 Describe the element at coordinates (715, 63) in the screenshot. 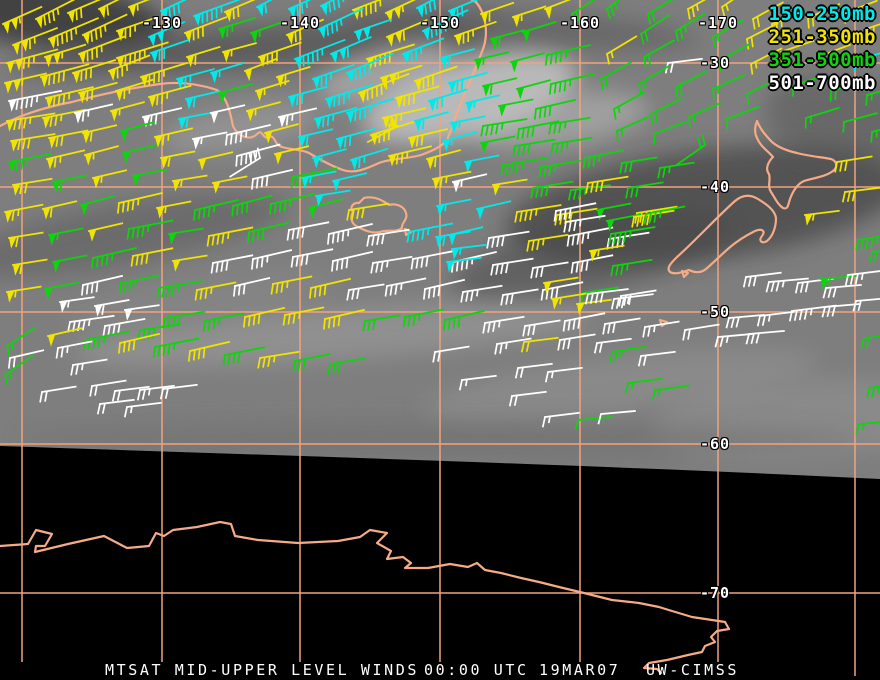

I see `latitude-label: -30` at that location.